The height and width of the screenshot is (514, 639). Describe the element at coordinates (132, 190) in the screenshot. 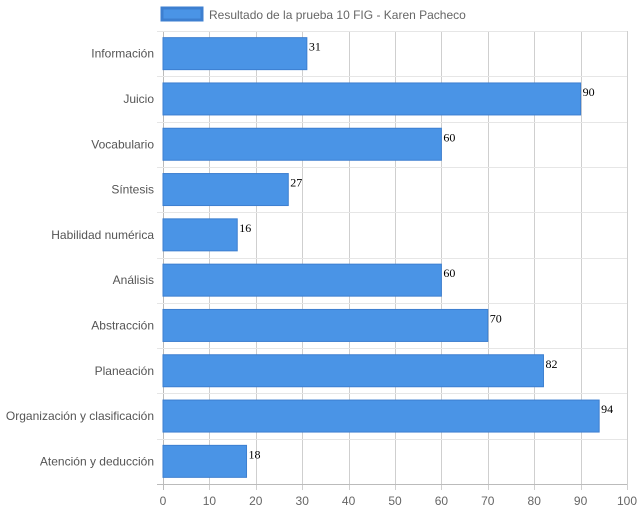

I see `category-label: Síntesis` at that location.